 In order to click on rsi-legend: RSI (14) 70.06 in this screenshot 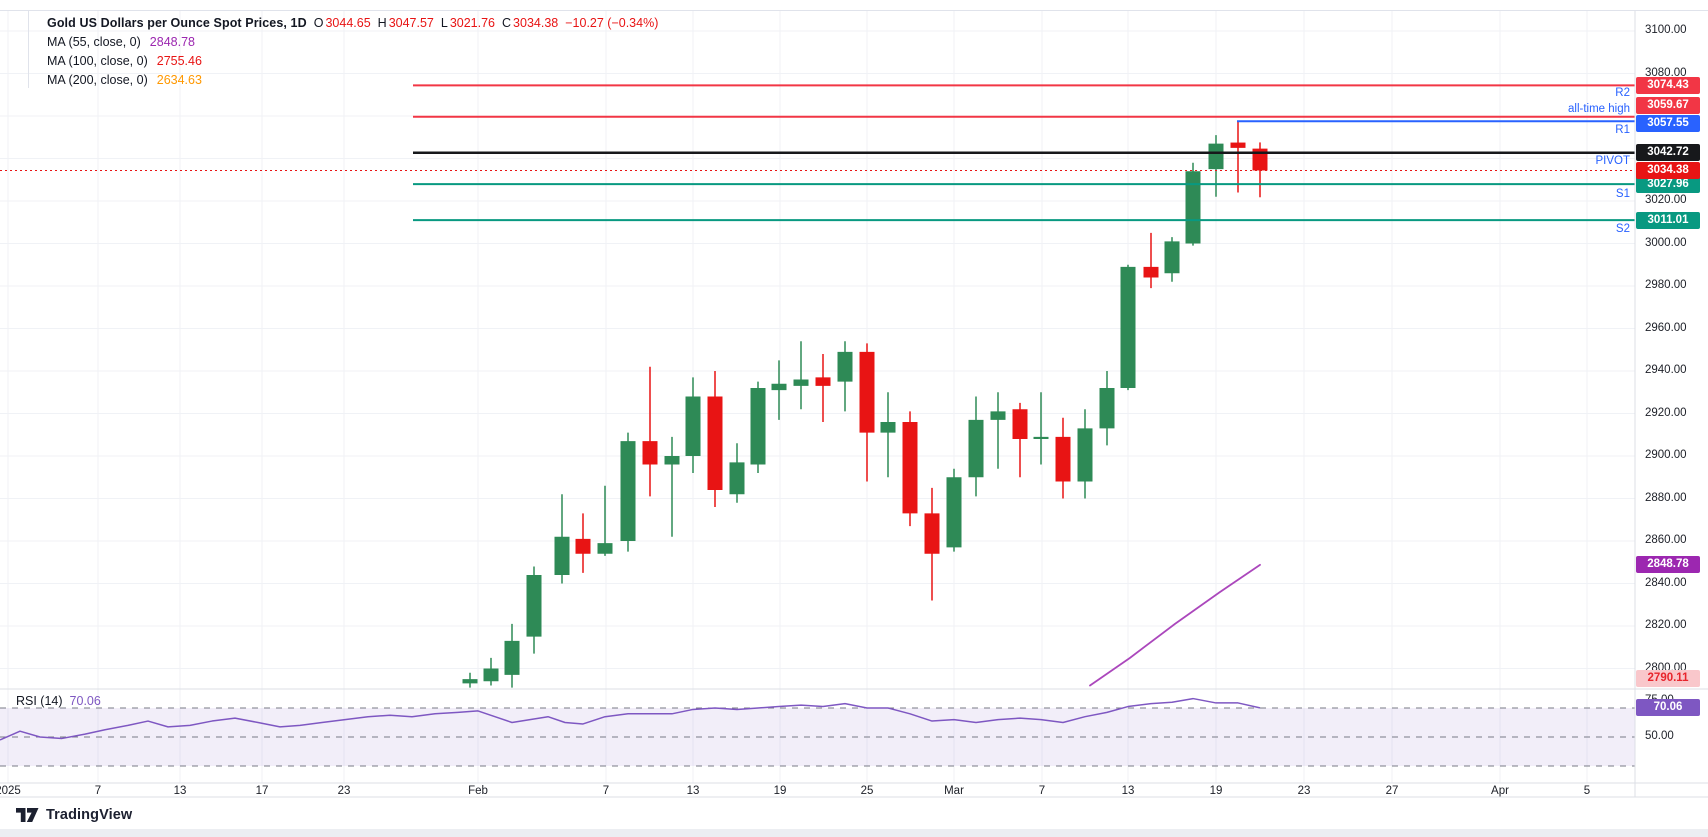, I will do `click(58, 701)`.